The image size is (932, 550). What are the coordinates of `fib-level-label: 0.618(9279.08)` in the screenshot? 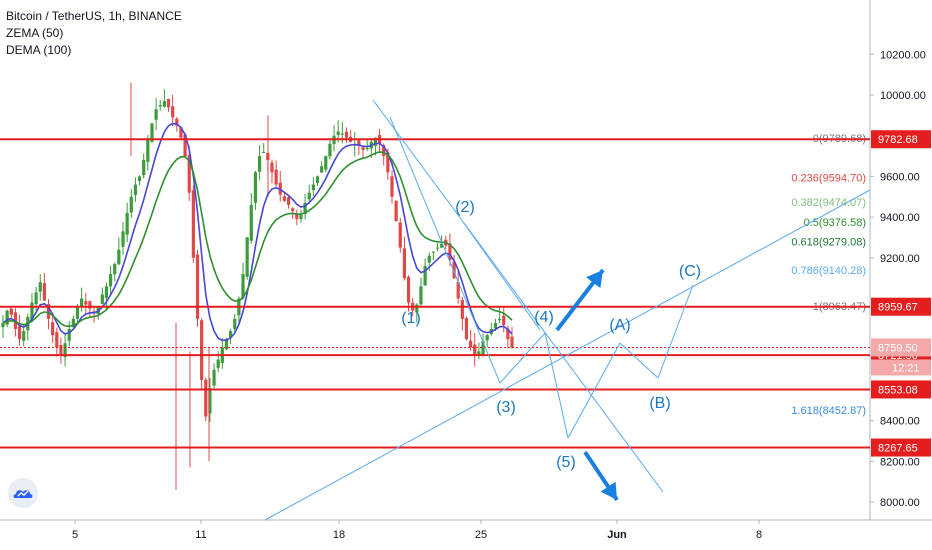 It's located at (828, 243).